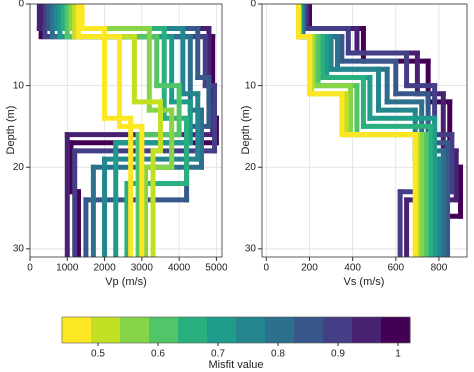 The height and width of the screenshot is (372, 474). I want to click on x-tick-label: 5000, so click(216, 268).